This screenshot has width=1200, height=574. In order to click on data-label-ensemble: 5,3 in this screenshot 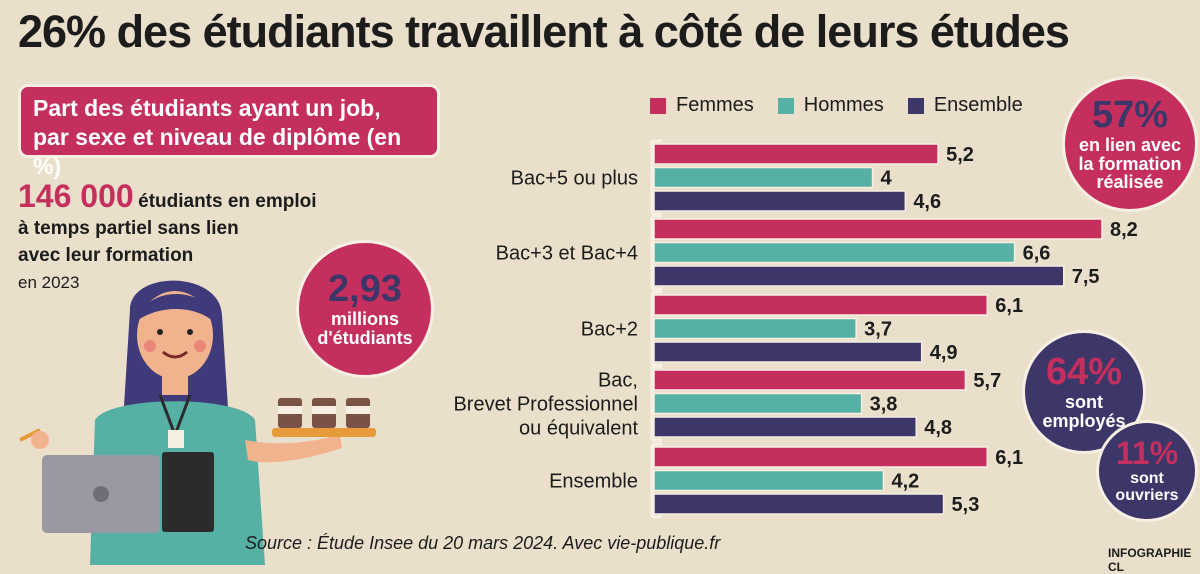, I will do `click(966, 505)`.